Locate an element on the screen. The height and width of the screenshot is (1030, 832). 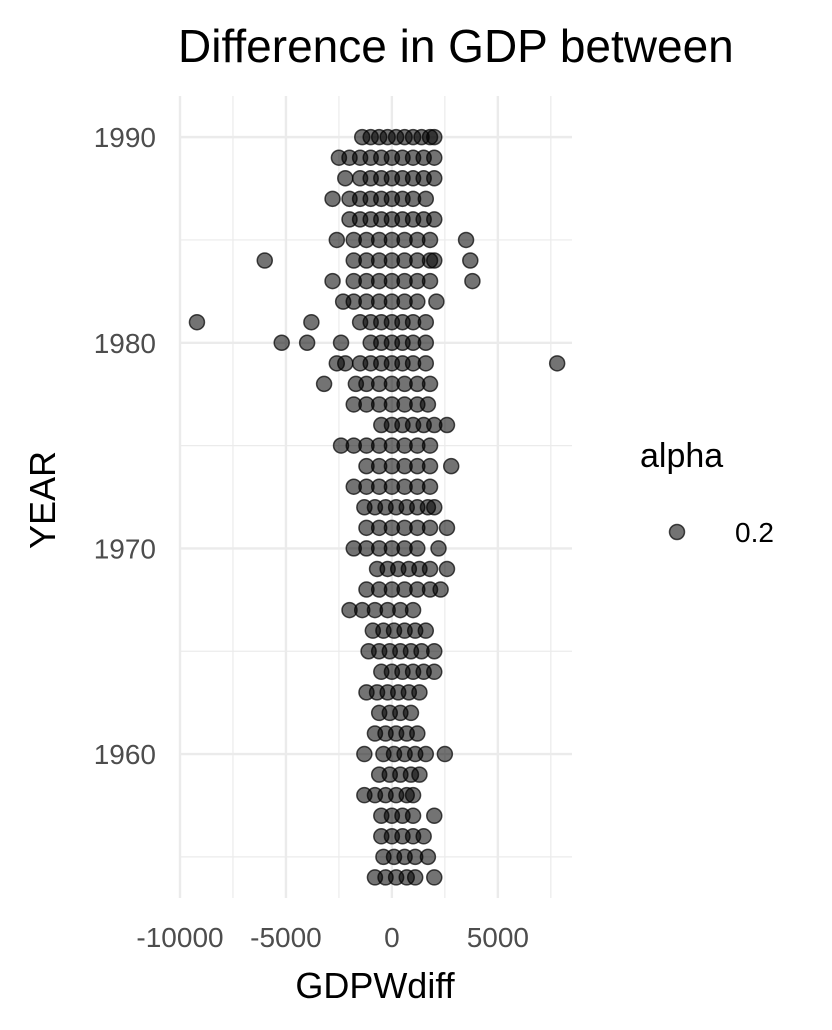
y-tick-label: 1980 is located at coordinates (125, 343).